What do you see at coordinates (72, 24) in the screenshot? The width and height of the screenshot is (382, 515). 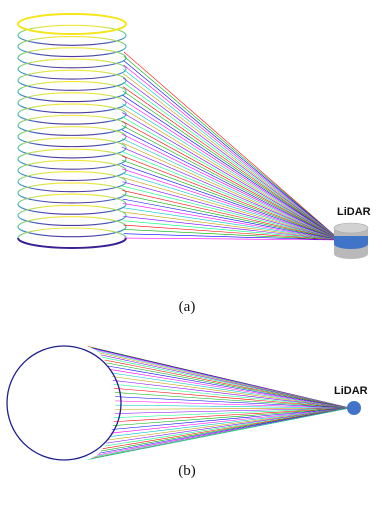 I see `cylinder-top-rim` at bounding box center [72, 24].